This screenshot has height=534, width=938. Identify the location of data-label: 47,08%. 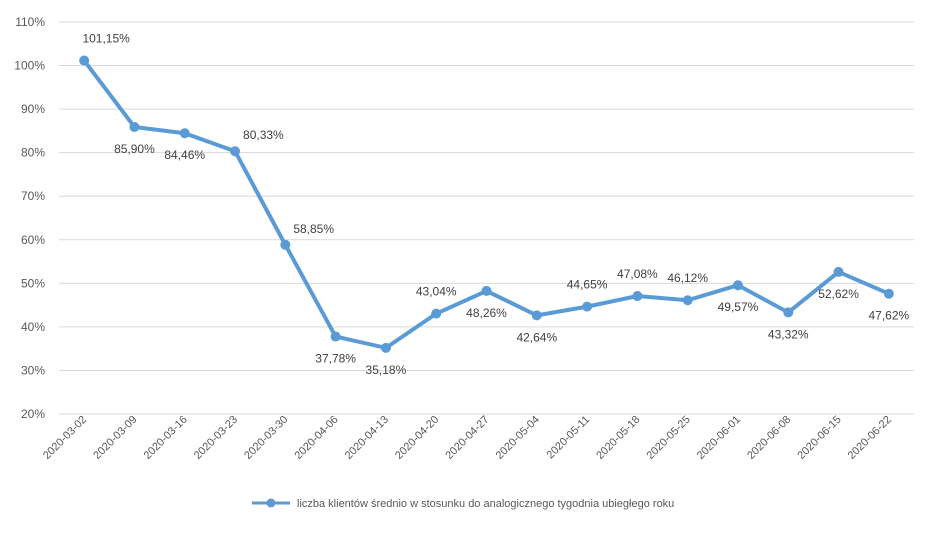
(637, 274).